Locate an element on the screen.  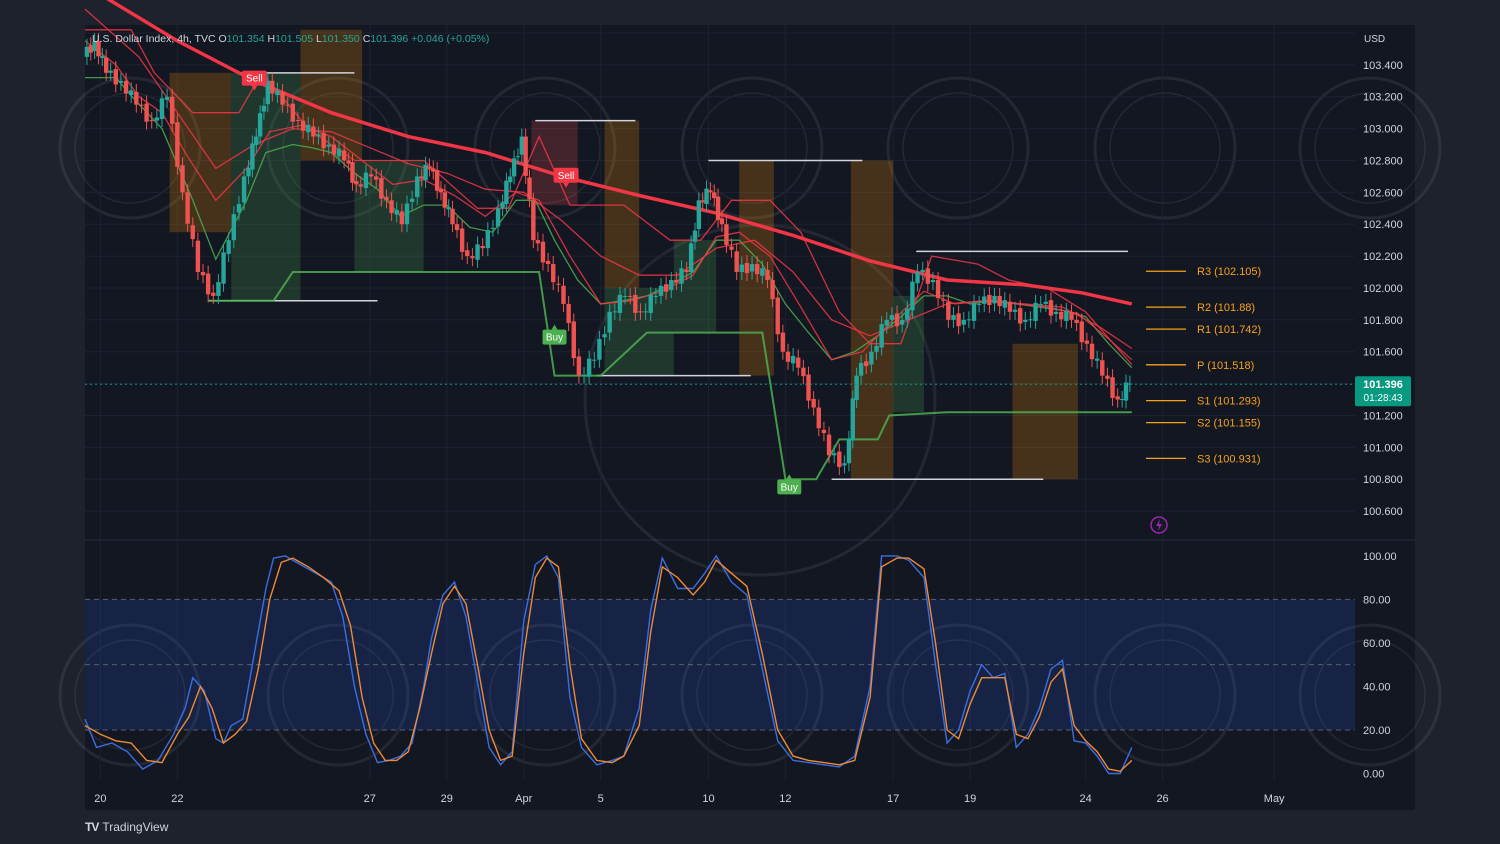
price-tick-label: 103.200 is located at coordinates (1383, 98).